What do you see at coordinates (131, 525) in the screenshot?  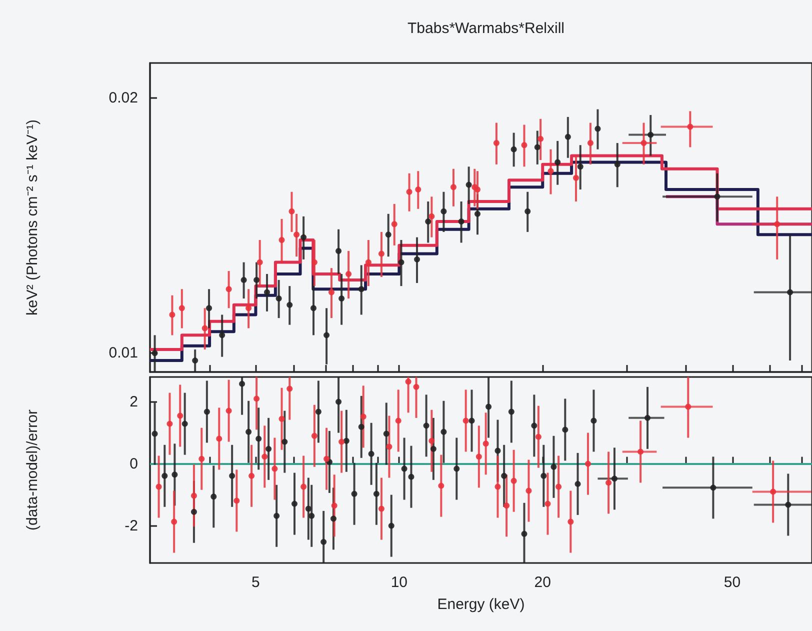 I see `y-tick-label: -2` at bounding box center [131, 525].